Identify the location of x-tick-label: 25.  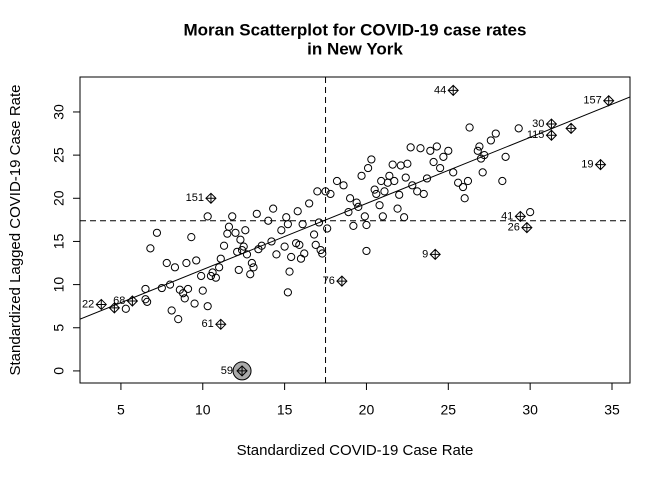
(449, 410).